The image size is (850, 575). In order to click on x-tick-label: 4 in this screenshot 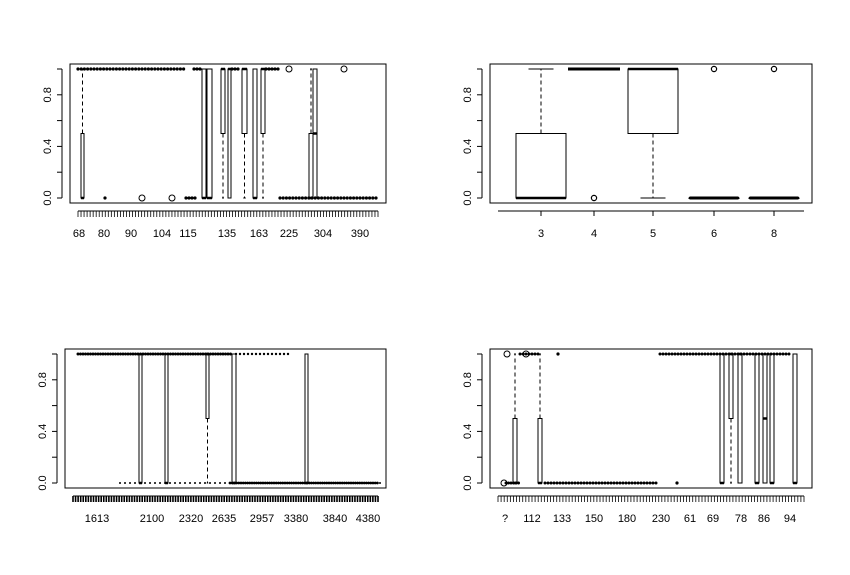, I will do `click(594, 234)`.